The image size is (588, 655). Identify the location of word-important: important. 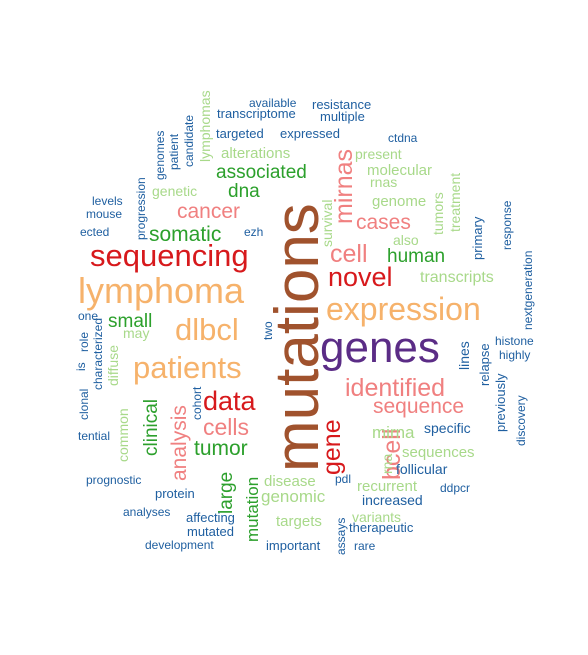
(293, 545).